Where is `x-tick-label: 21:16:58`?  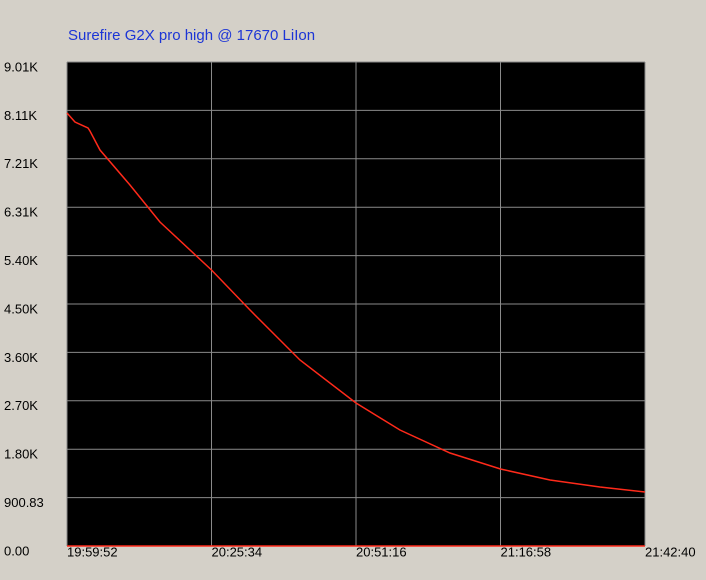 x-tick-label: 21:16:58 is located at coordinates (526, 551).